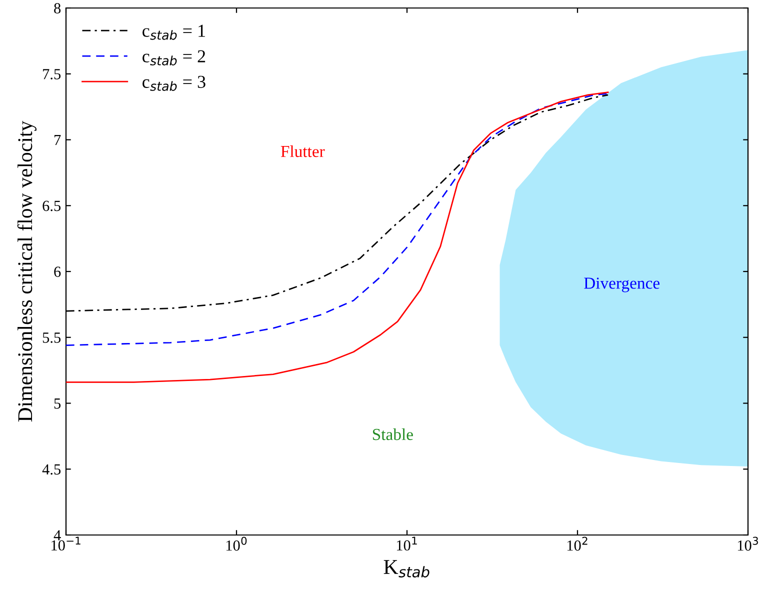  Describe the element at coordinates (26, 271) in the screenshot. I see `y-axis-title: Dimensionless critical flow velocity` at that location.